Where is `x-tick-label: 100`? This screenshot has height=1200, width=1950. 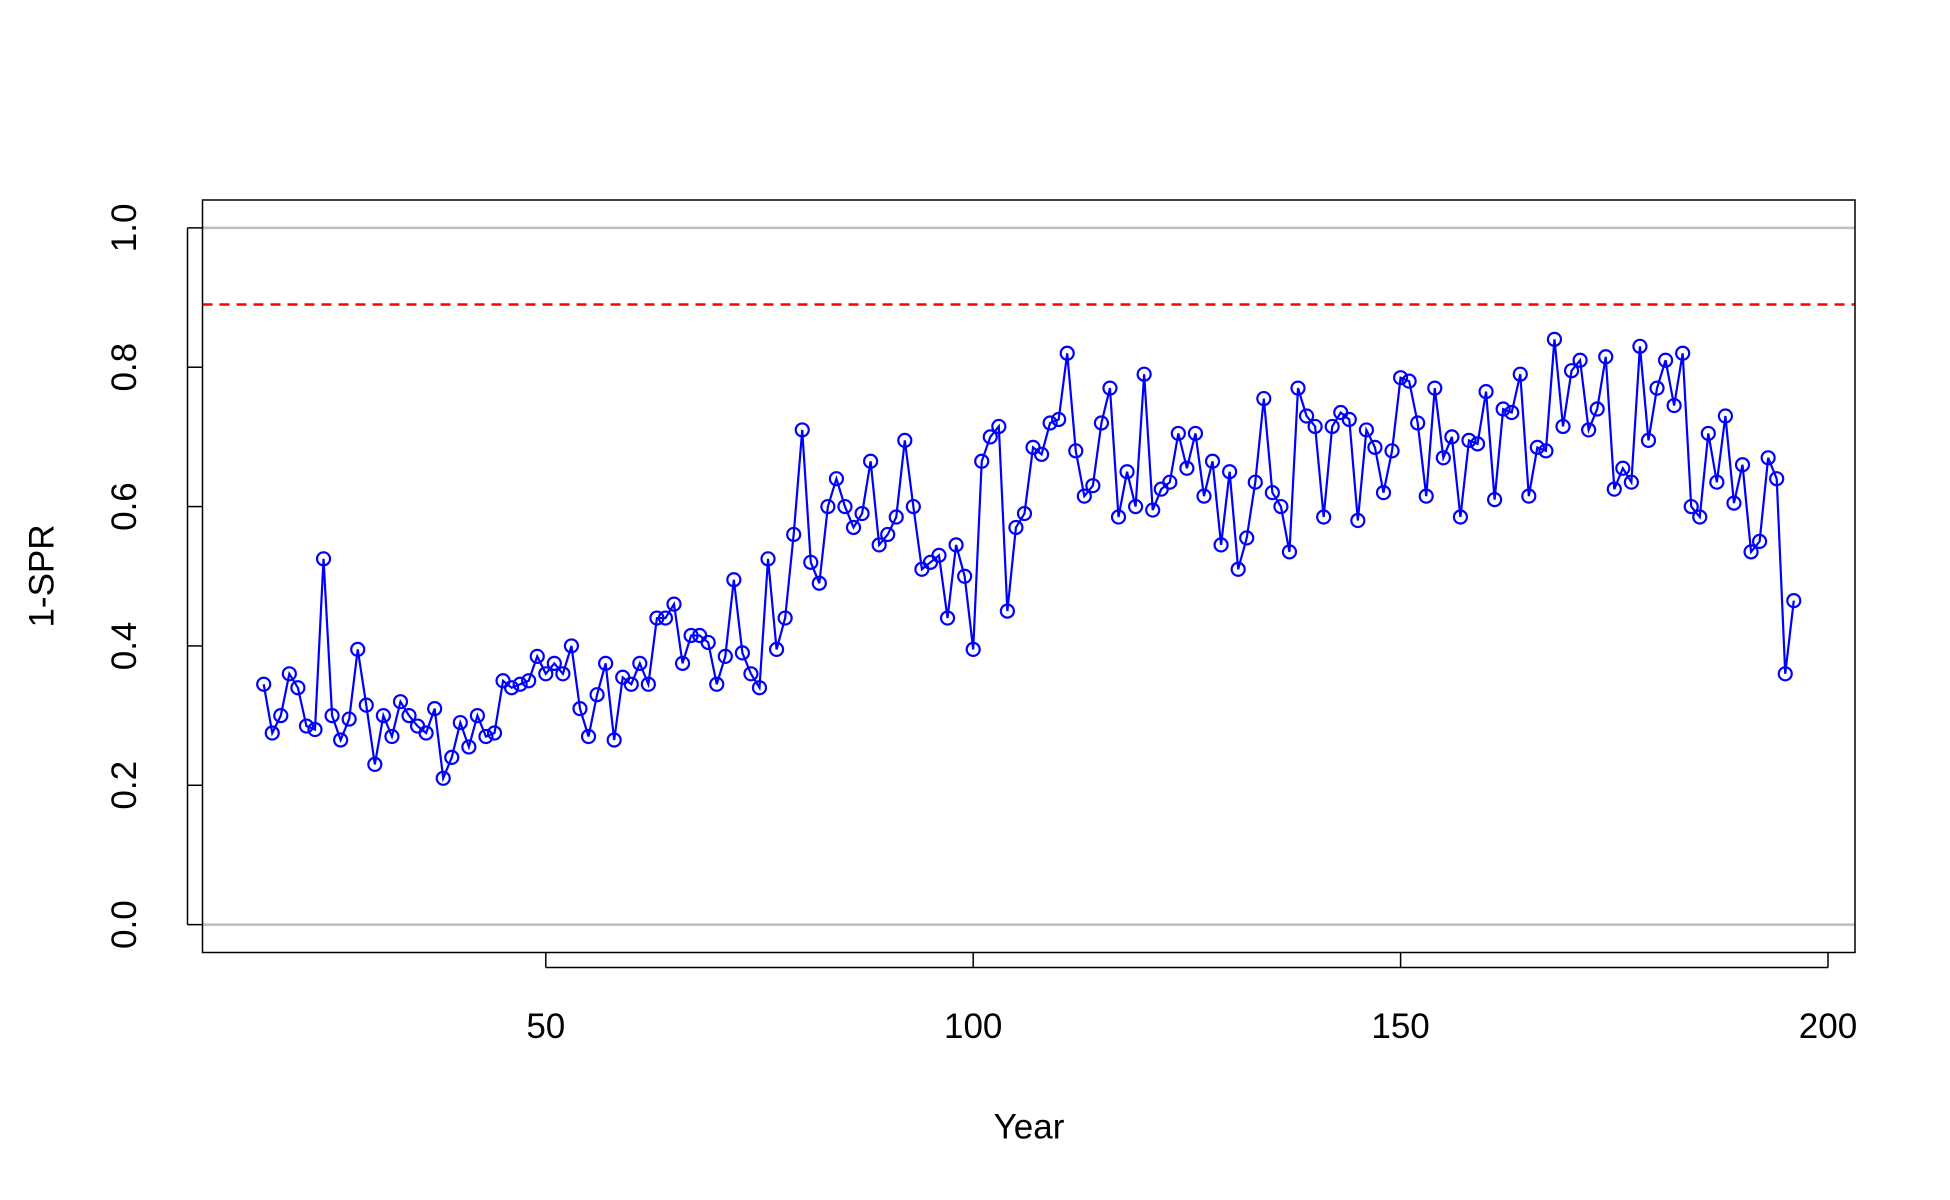
x-tick-label: 100 is located at coordinates (973, 1026).